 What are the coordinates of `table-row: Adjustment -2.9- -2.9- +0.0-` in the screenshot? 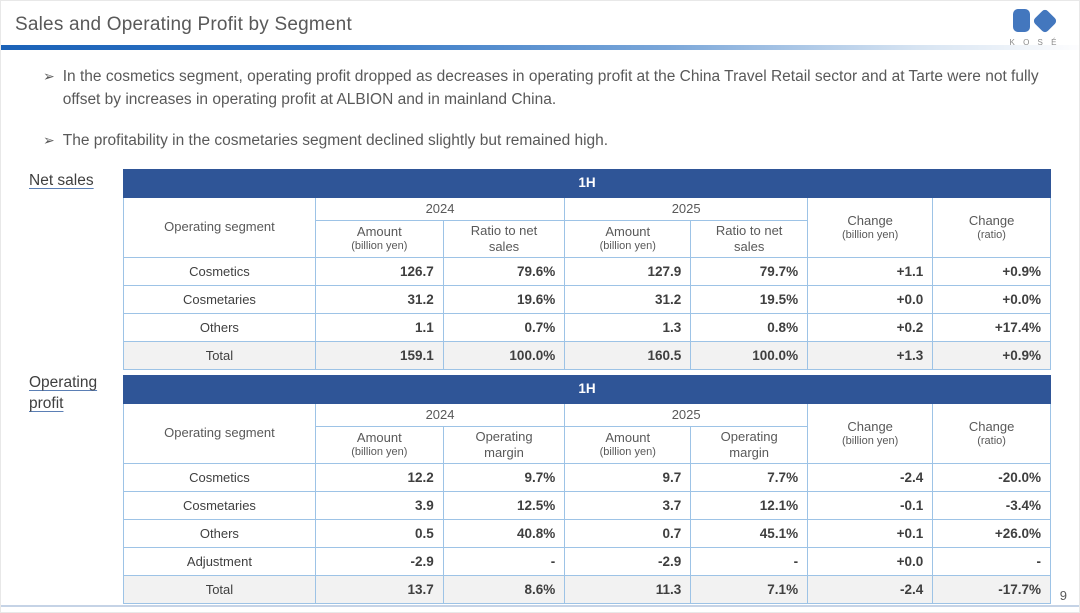 It's located at (587, 561).